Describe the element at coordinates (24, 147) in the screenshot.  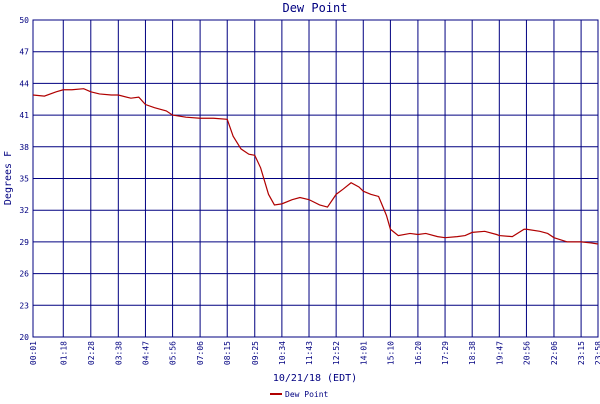
I see `y-tick-label: 38` at that location.